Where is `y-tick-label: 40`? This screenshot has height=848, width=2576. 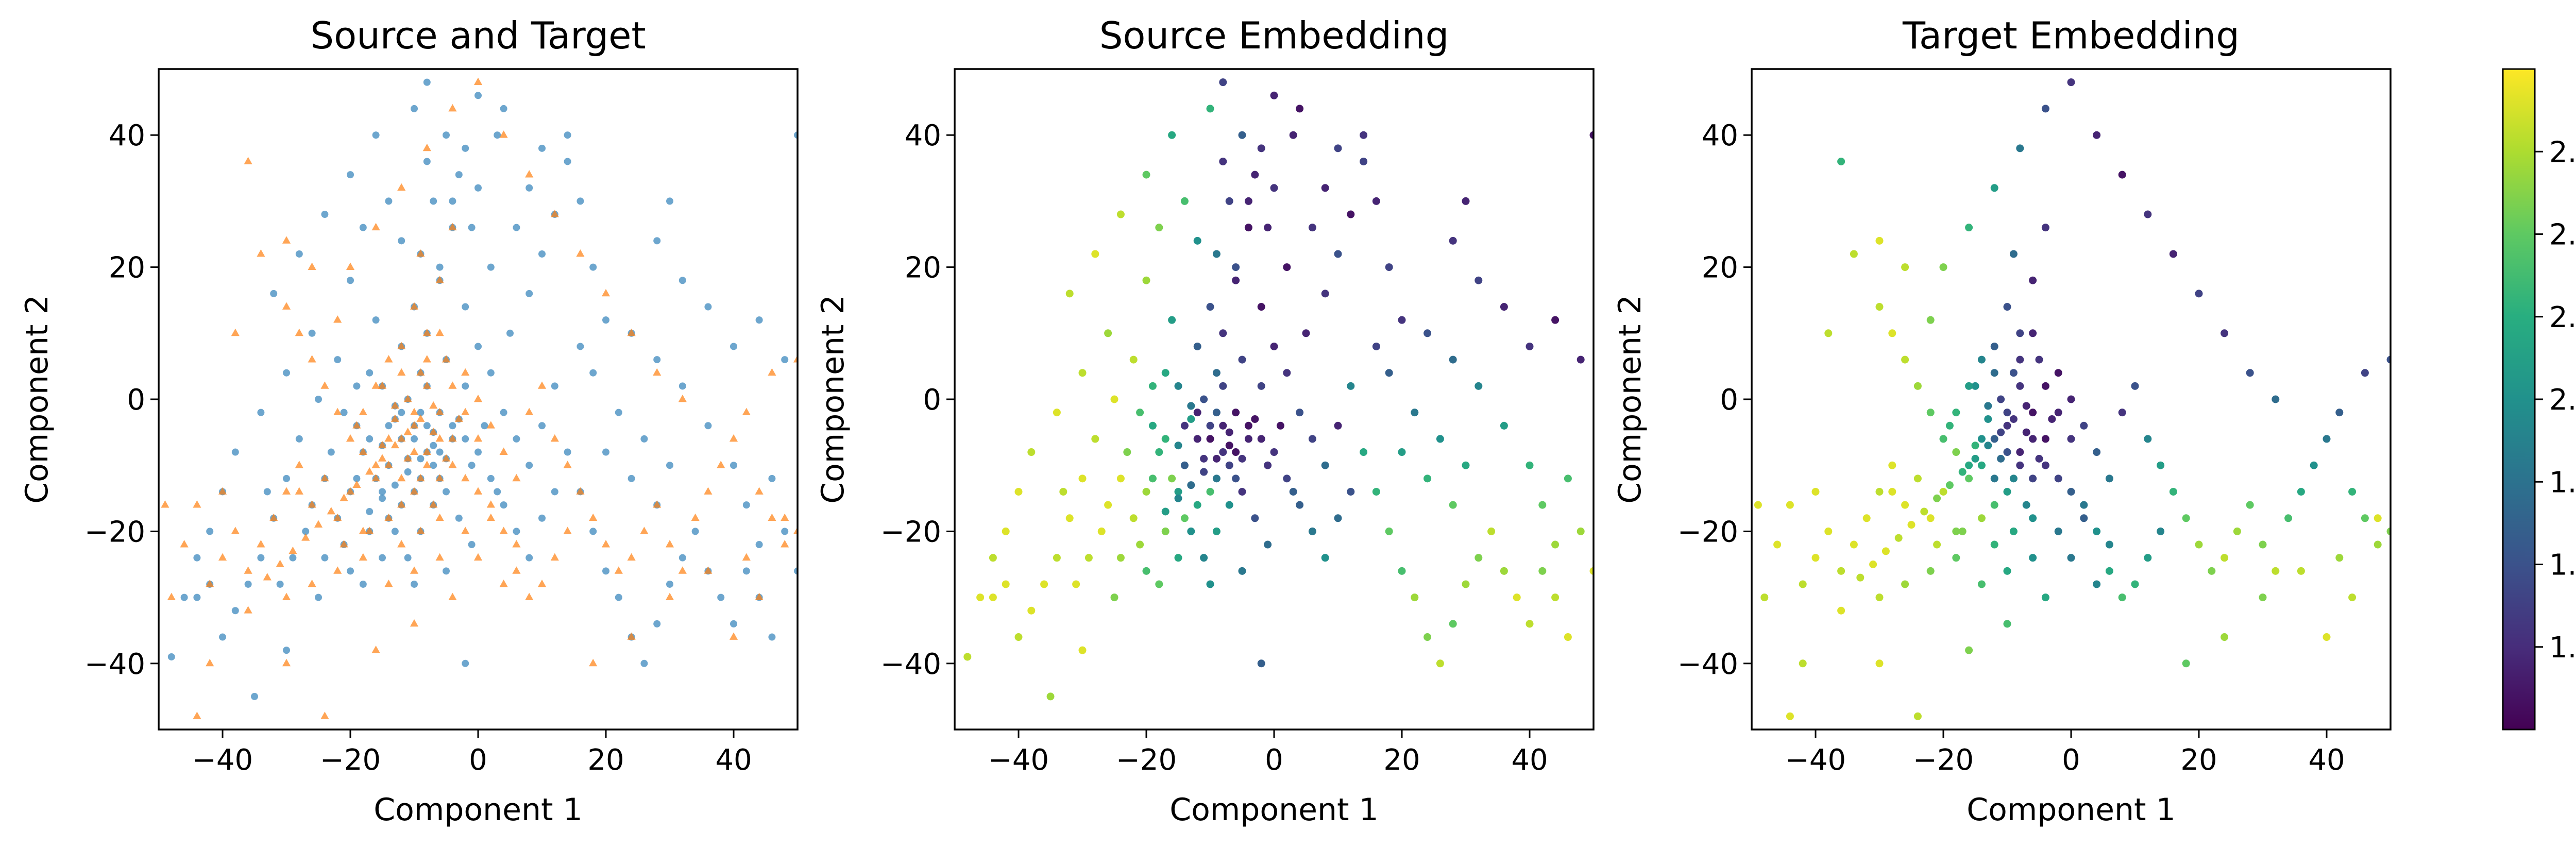 y-tick-label: 40 is located at coordinates (1720, 135).